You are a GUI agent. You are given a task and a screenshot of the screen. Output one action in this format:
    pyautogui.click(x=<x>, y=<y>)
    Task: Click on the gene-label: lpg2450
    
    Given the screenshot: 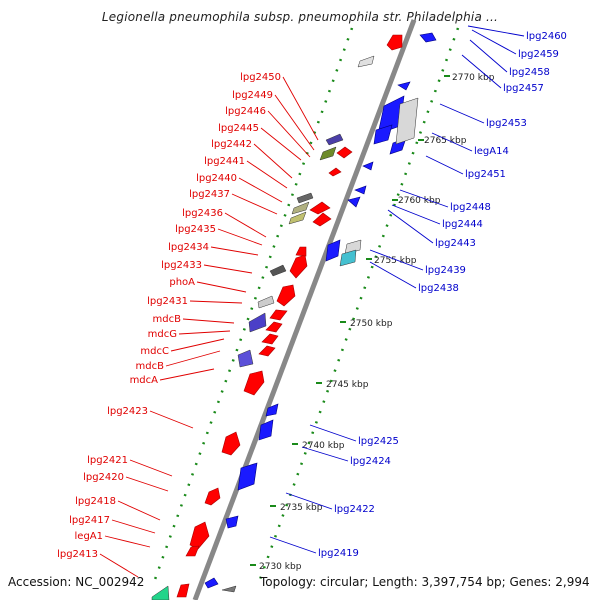 What is the action you would take?
    pyautogui.click(x=260, y=77)
    